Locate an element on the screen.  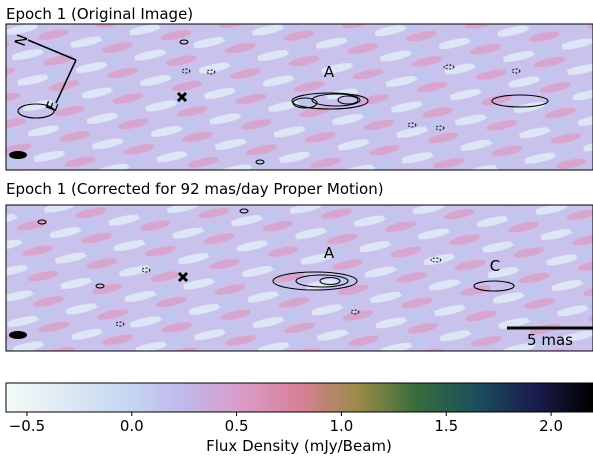
colorbar-tick-label: 0.5 is located at coordinates (237, 426).